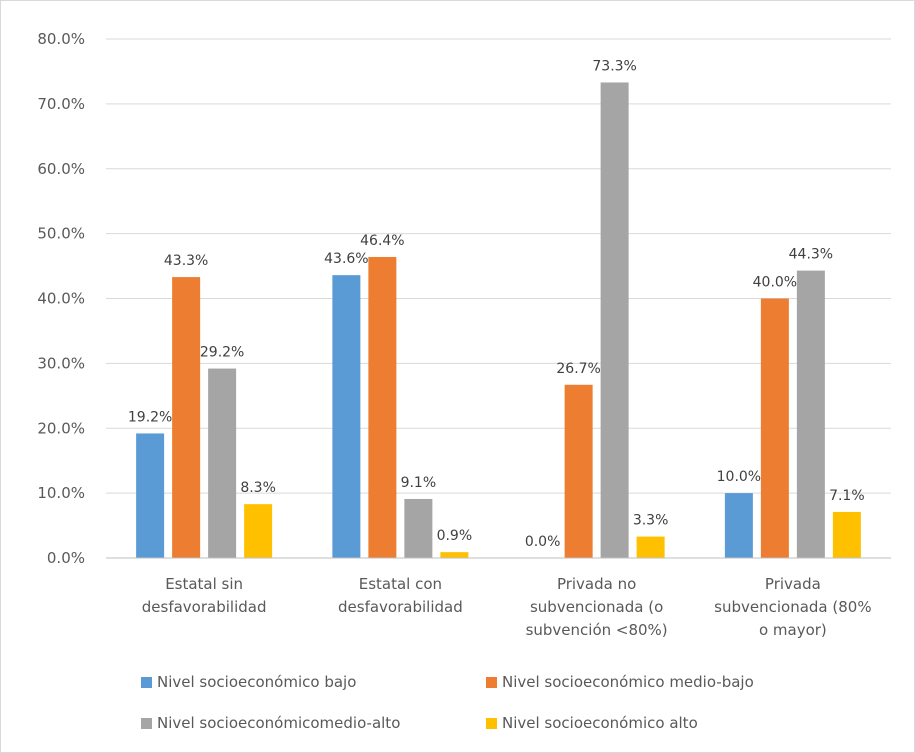 The width and height of the screenshot is (915, 753). I want to click on data-label: 73.3%, so click(614, 66).